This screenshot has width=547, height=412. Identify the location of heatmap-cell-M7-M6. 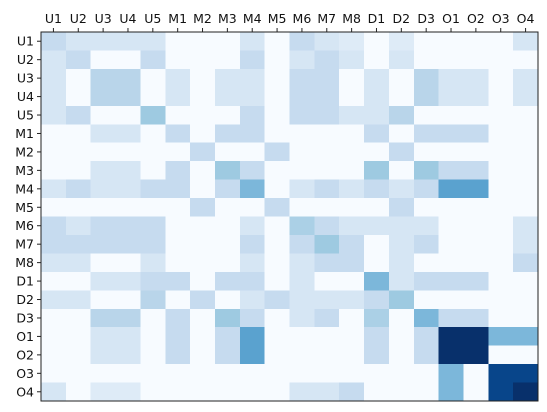
(302, 244).